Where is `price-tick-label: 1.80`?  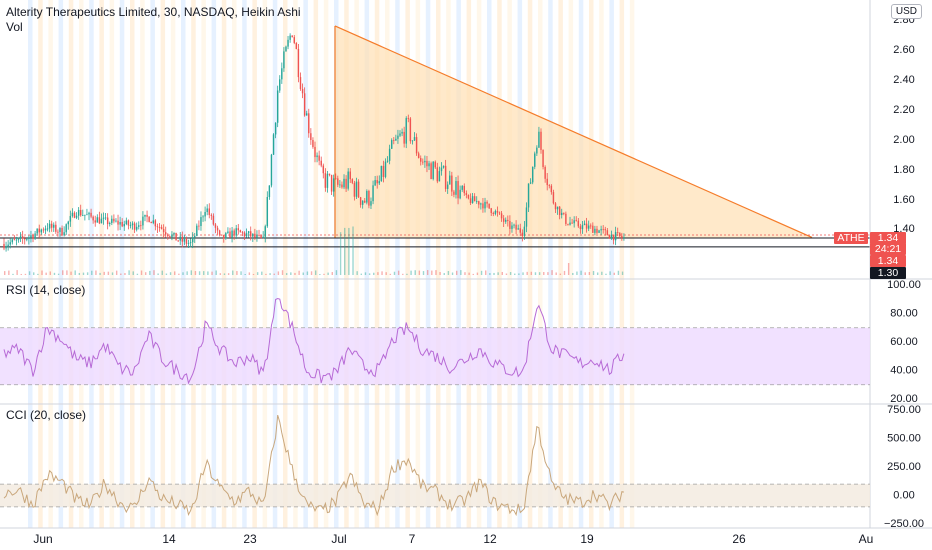
price-tick-label: 1.80 is located at coordinates (903, 170).